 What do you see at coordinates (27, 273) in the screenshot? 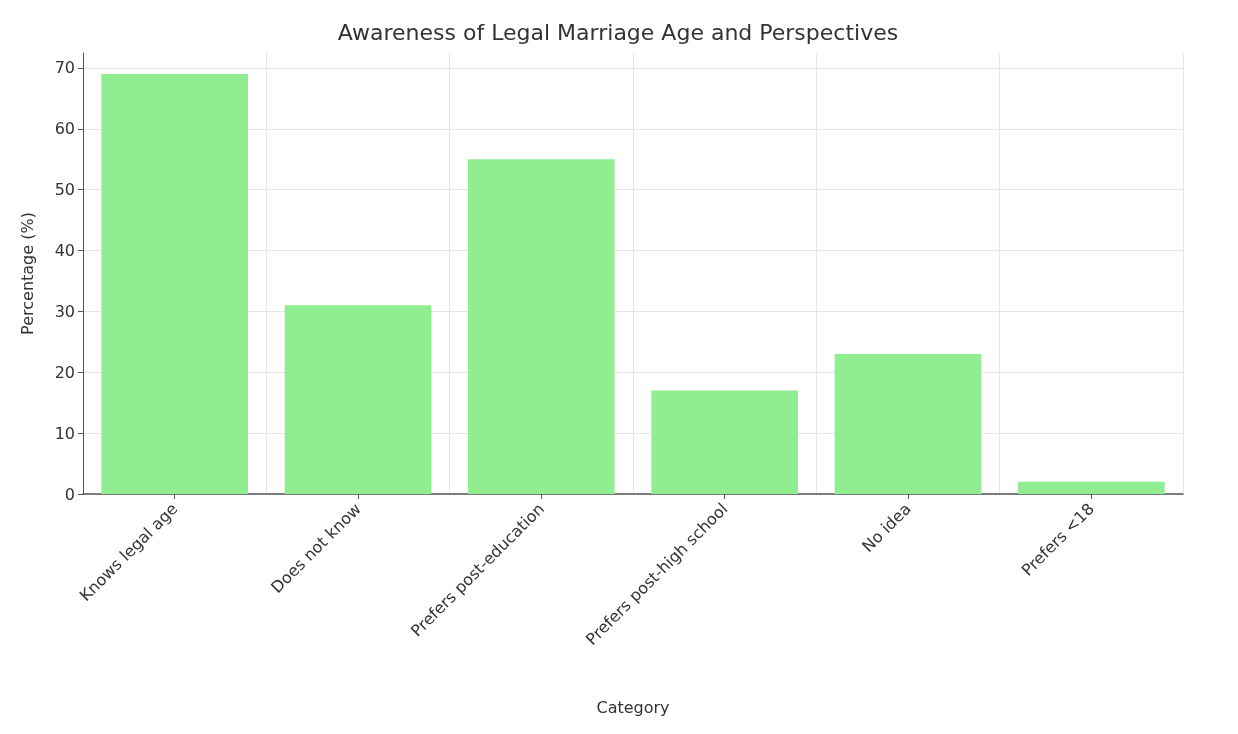
I see `y-axis-title: Percentage (%)` at bounding box center [27, 273].